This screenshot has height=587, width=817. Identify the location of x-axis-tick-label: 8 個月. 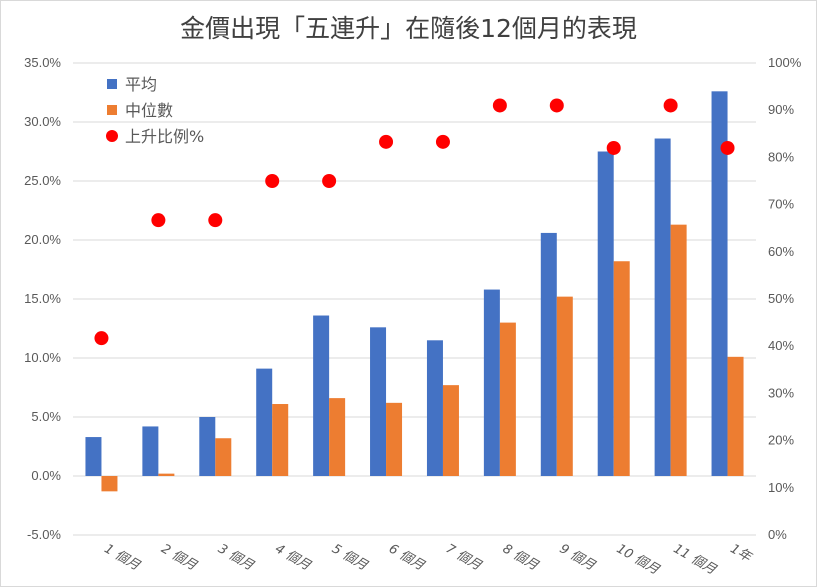
(521, 557).